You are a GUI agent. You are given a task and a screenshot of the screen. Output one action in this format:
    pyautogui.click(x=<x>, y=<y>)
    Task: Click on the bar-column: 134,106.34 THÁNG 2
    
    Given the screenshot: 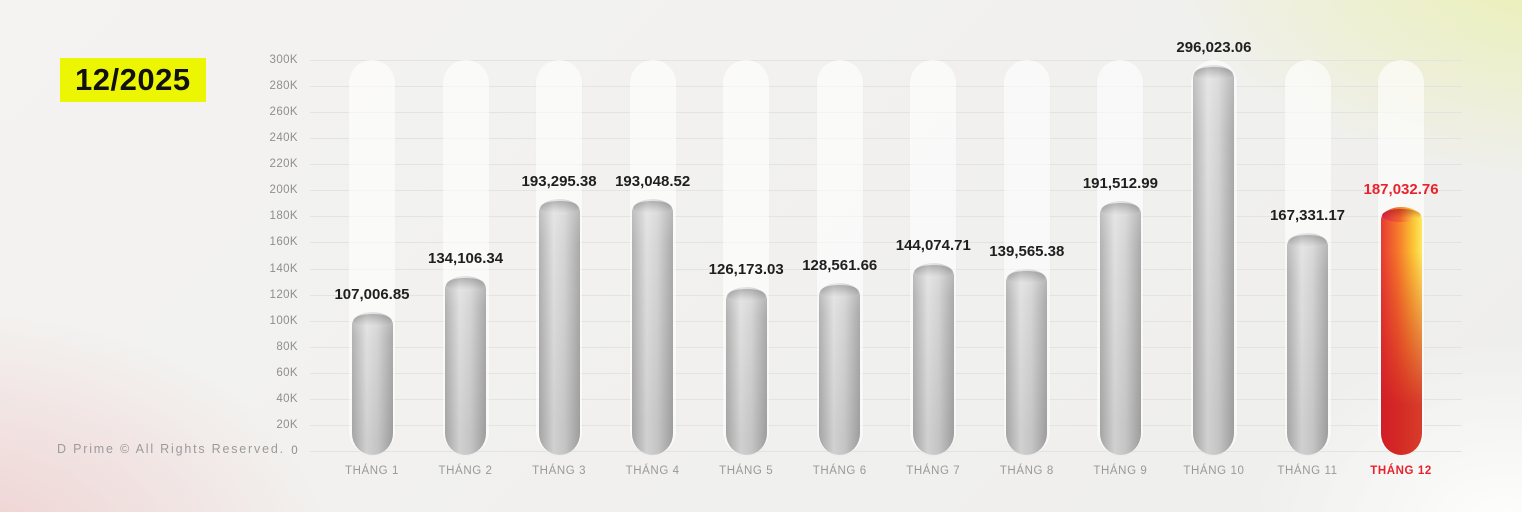 What is the action you would take?
    pyautogui.click(x=465, y=268)
    